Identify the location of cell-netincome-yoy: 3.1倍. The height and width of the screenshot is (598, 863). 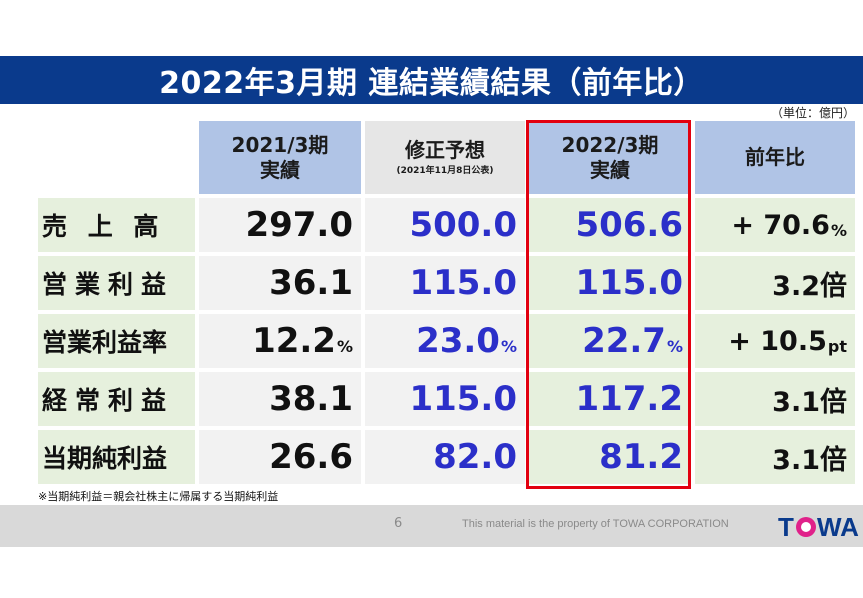
(775, 457).